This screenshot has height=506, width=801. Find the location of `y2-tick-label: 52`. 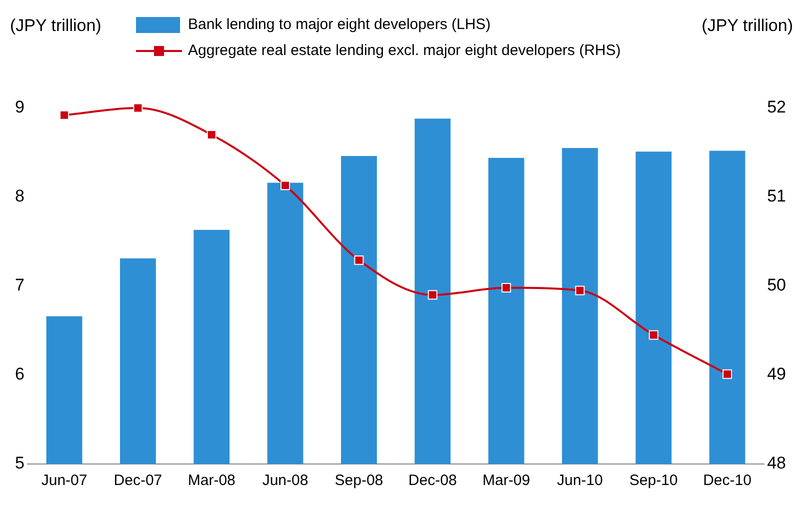

y2-tick-label: 52 is located at coordinates (776, 107).